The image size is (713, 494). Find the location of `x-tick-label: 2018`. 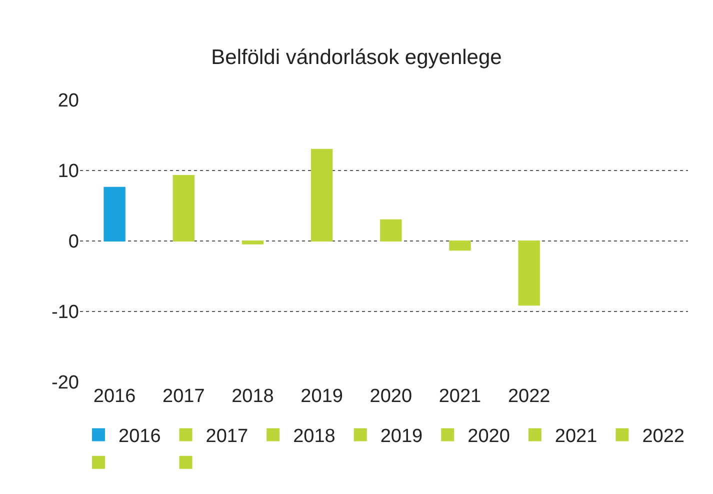

x-tick-label: 2018 is located at coordinates (253, 396).